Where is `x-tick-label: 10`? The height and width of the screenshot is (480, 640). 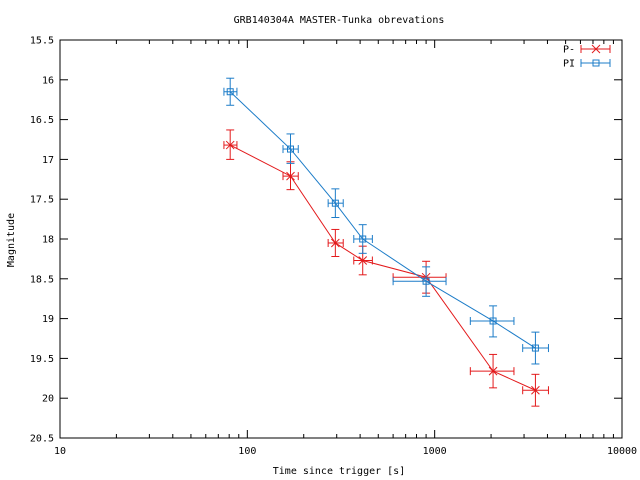
x-tick-label: 10 is located at coordinates (60, 451).